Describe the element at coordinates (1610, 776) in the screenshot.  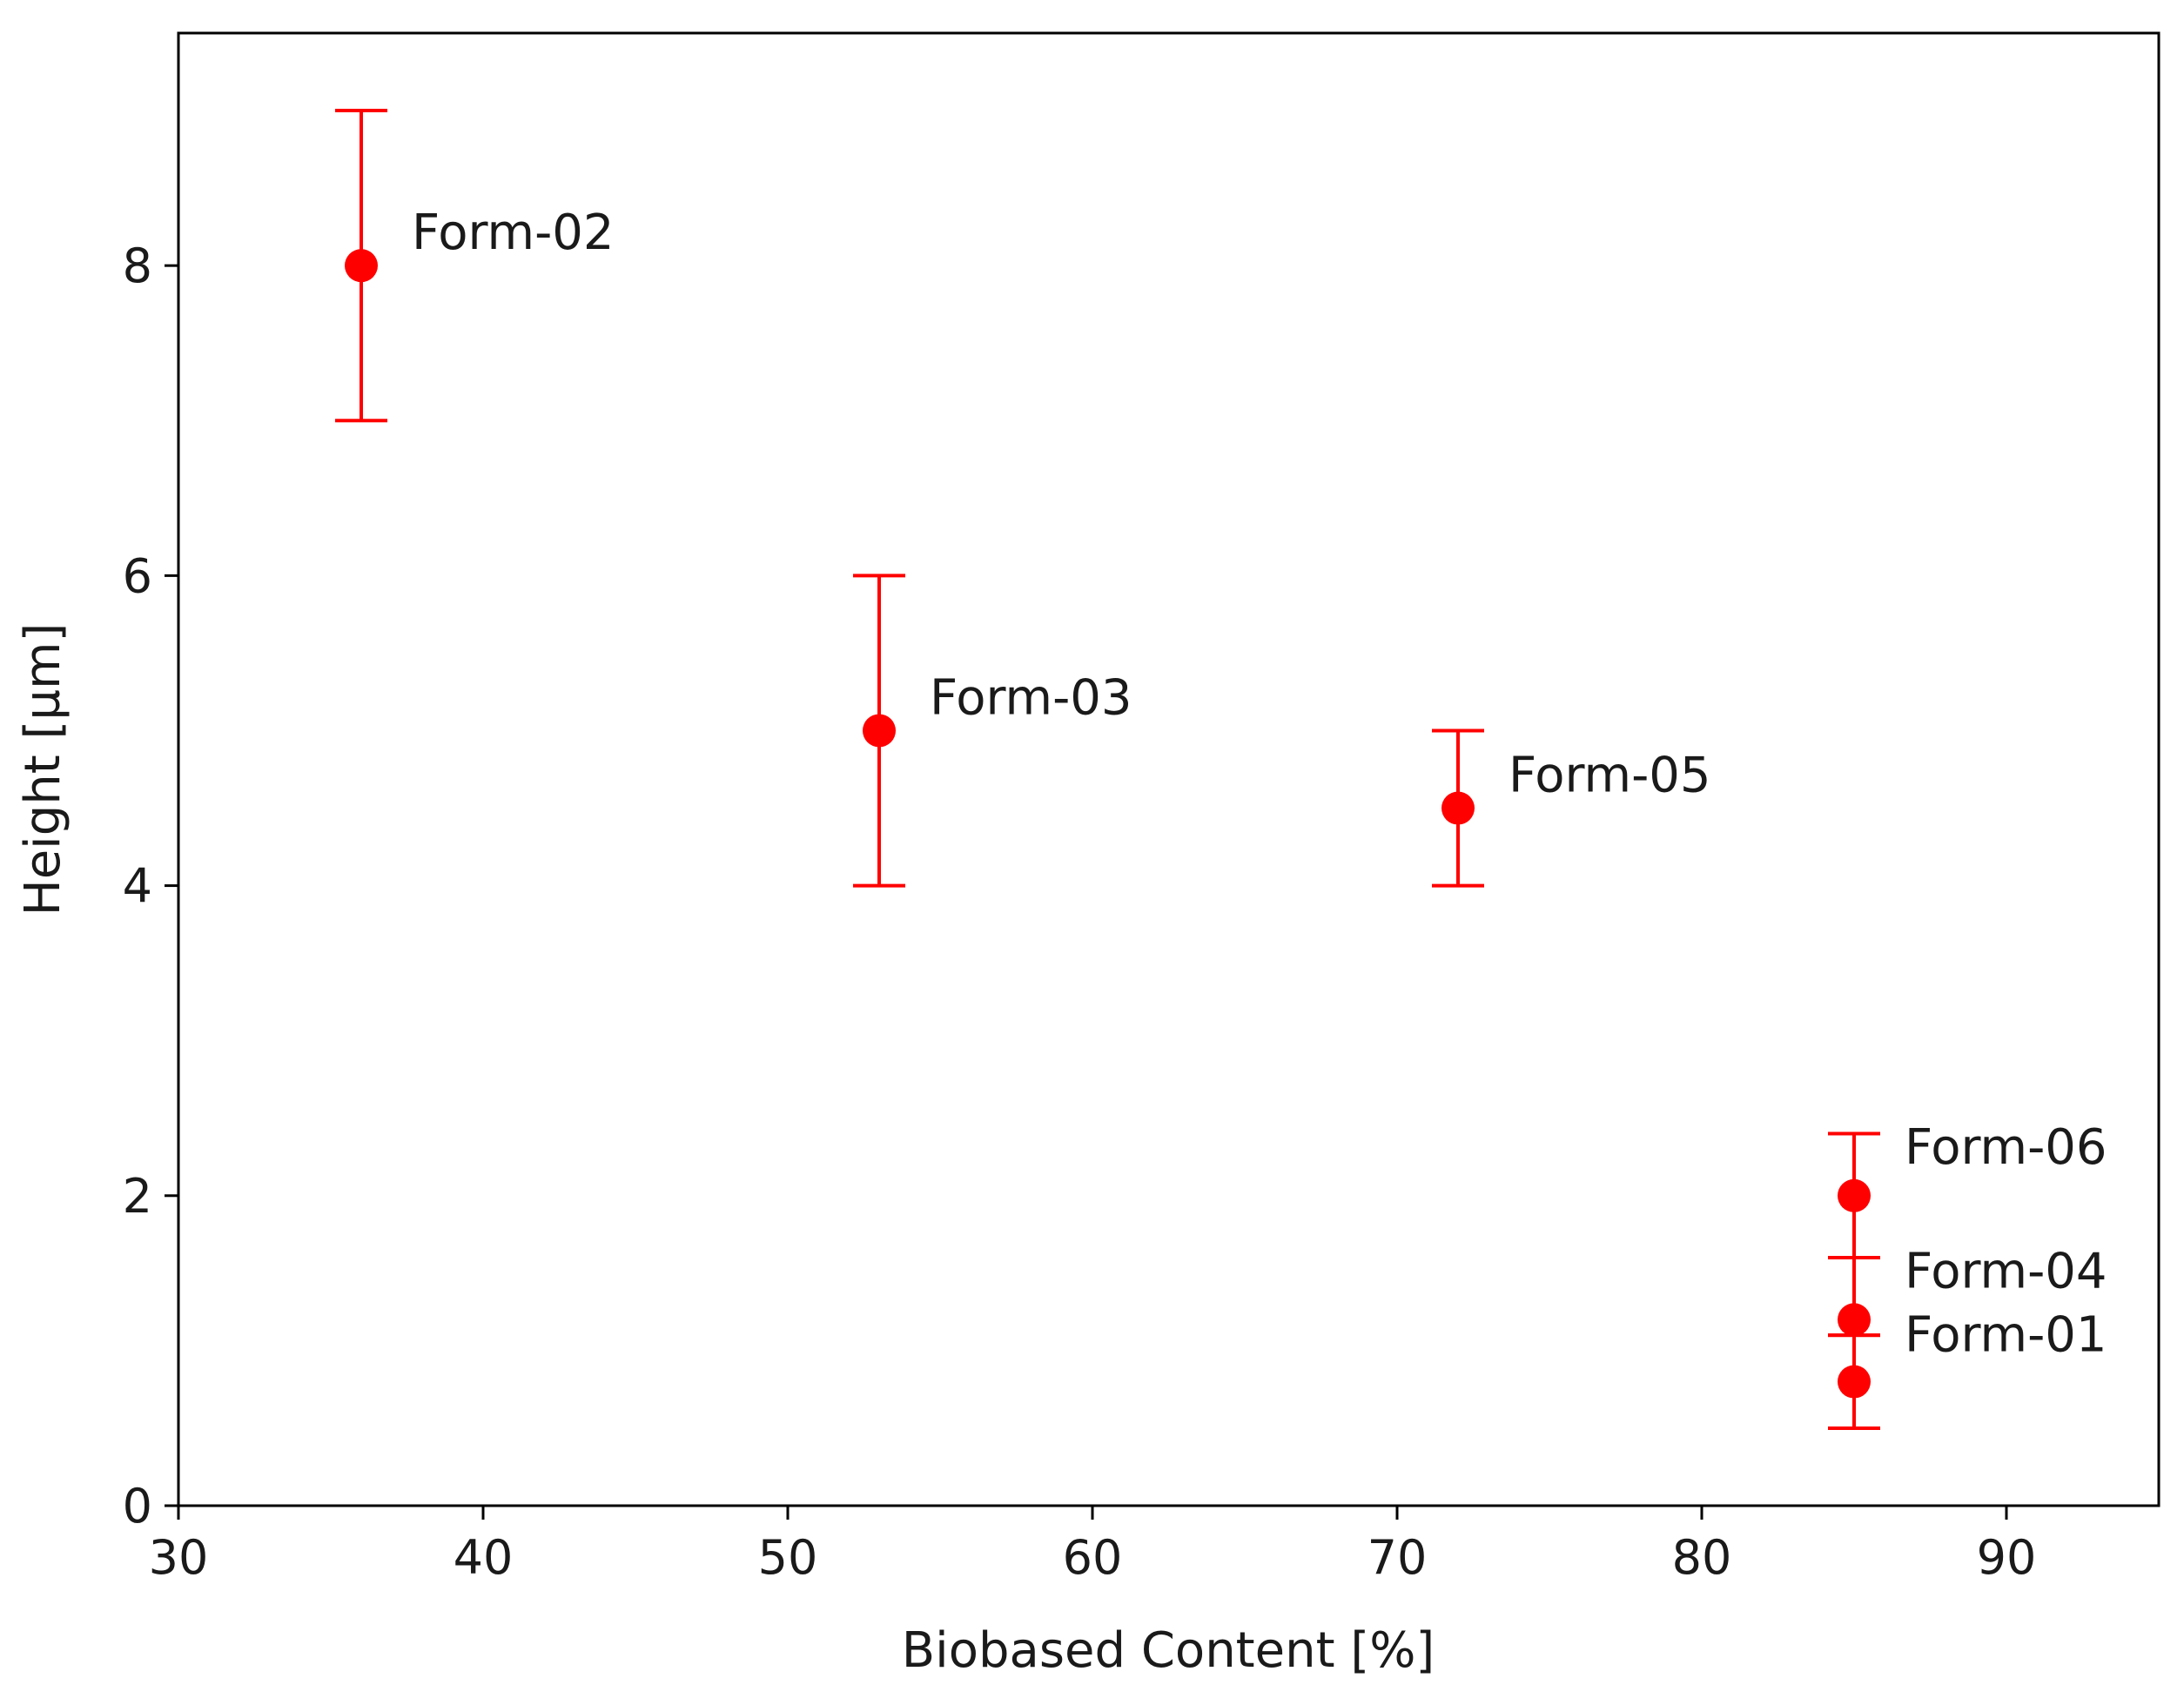
I see `point-label: Form-05` at that location.